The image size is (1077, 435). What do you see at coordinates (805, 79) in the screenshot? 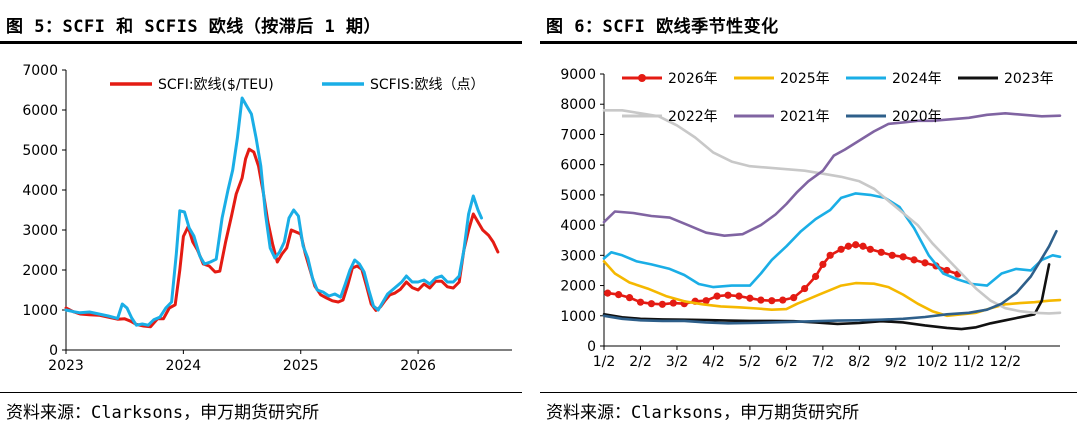
I see `legend-label: 2025年` at bounding box center [805, 79].